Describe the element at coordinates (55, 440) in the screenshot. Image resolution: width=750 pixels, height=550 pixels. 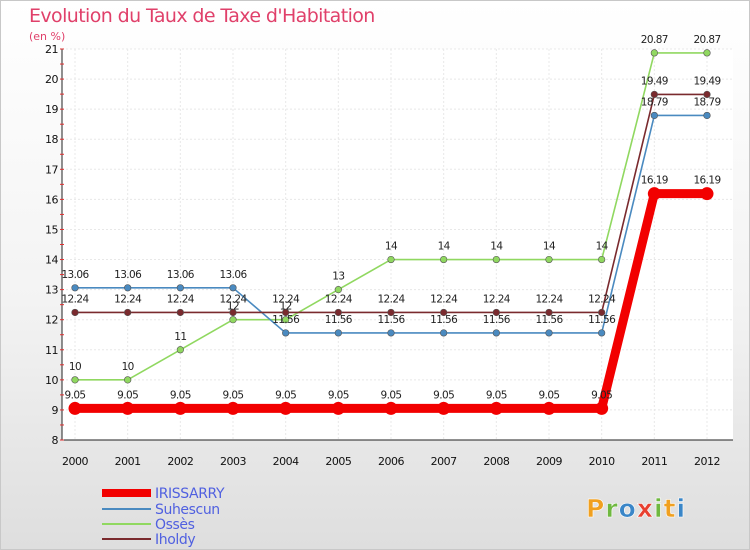
I see `y-tick-label: 8` at that location.